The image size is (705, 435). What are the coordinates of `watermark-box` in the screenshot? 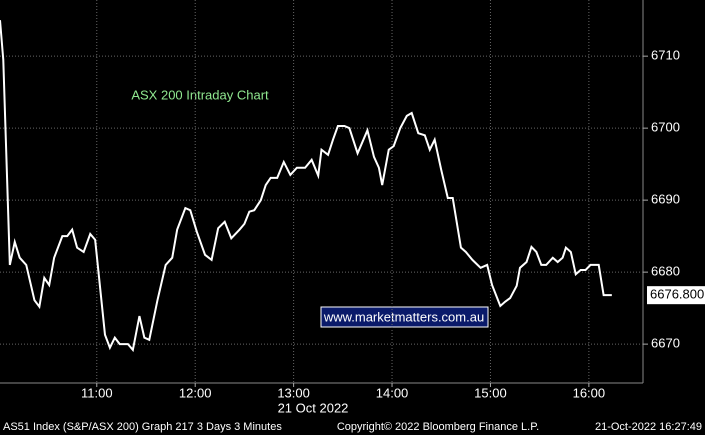 It's located at (404, 317).